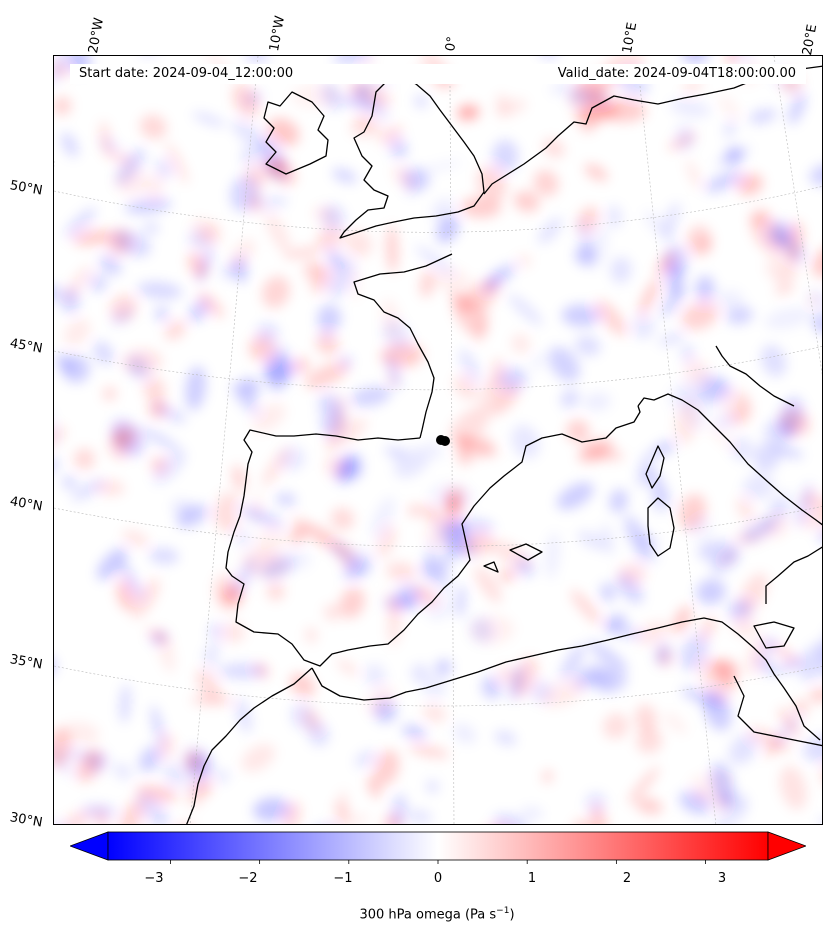  I want to click on coast-corsica, so click(655, 467).